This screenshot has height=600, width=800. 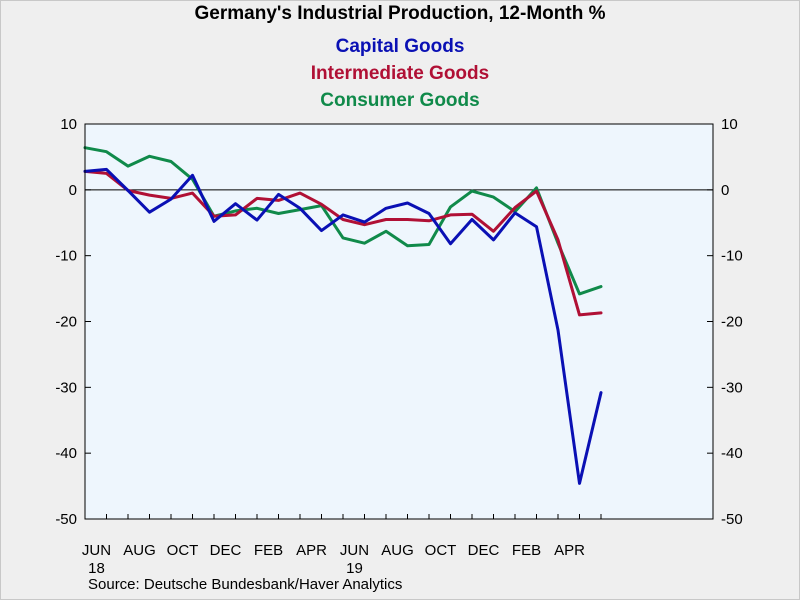 What do you see at coordinates (66, 256) in the screenshot?
I see `y-tick-label-left: -10` at bounding box center [66, 256].